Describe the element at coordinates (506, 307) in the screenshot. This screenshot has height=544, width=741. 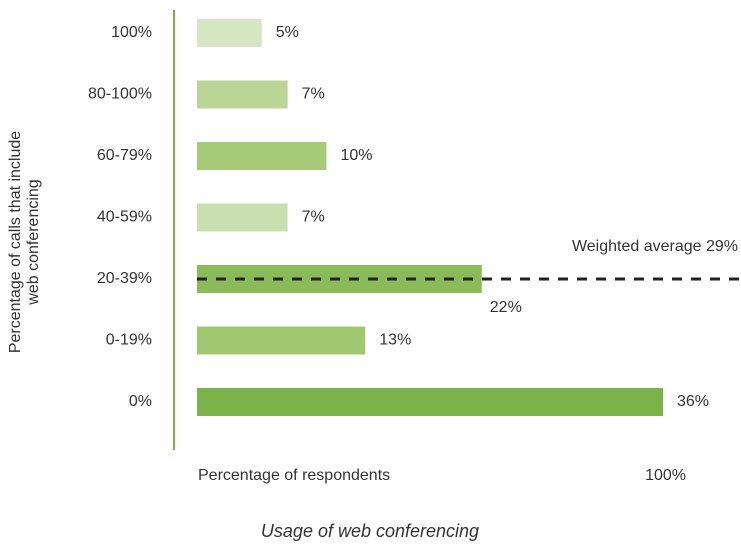
I see `value-label: 22%` at that location.